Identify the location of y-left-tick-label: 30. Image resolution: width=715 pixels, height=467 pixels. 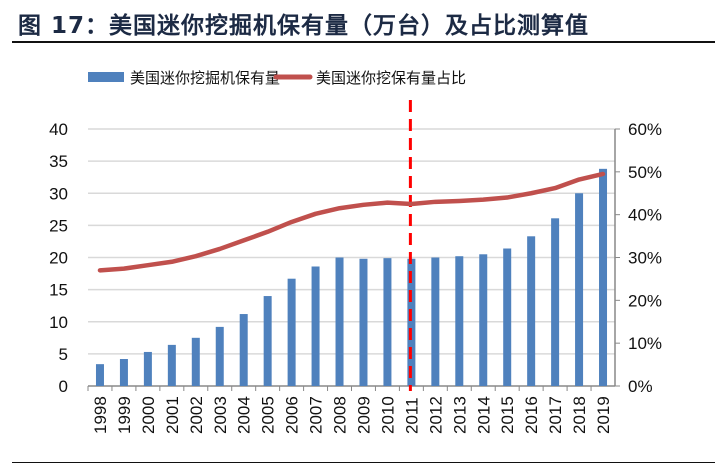
(58, 193).